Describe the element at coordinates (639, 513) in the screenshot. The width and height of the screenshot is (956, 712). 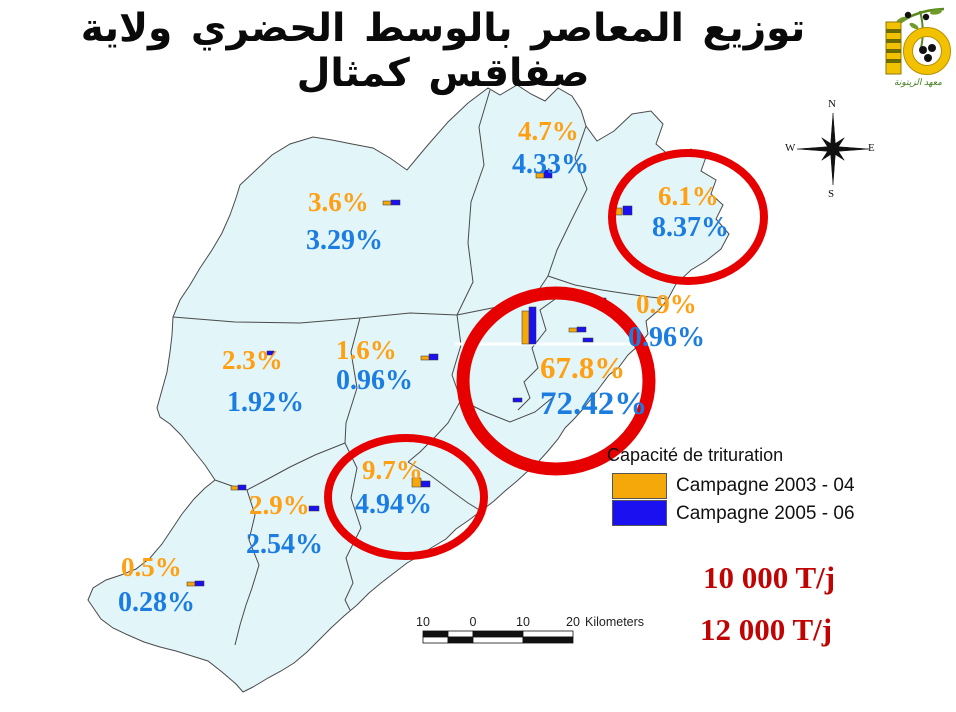
I see `legend-swatch-2005` at that location.